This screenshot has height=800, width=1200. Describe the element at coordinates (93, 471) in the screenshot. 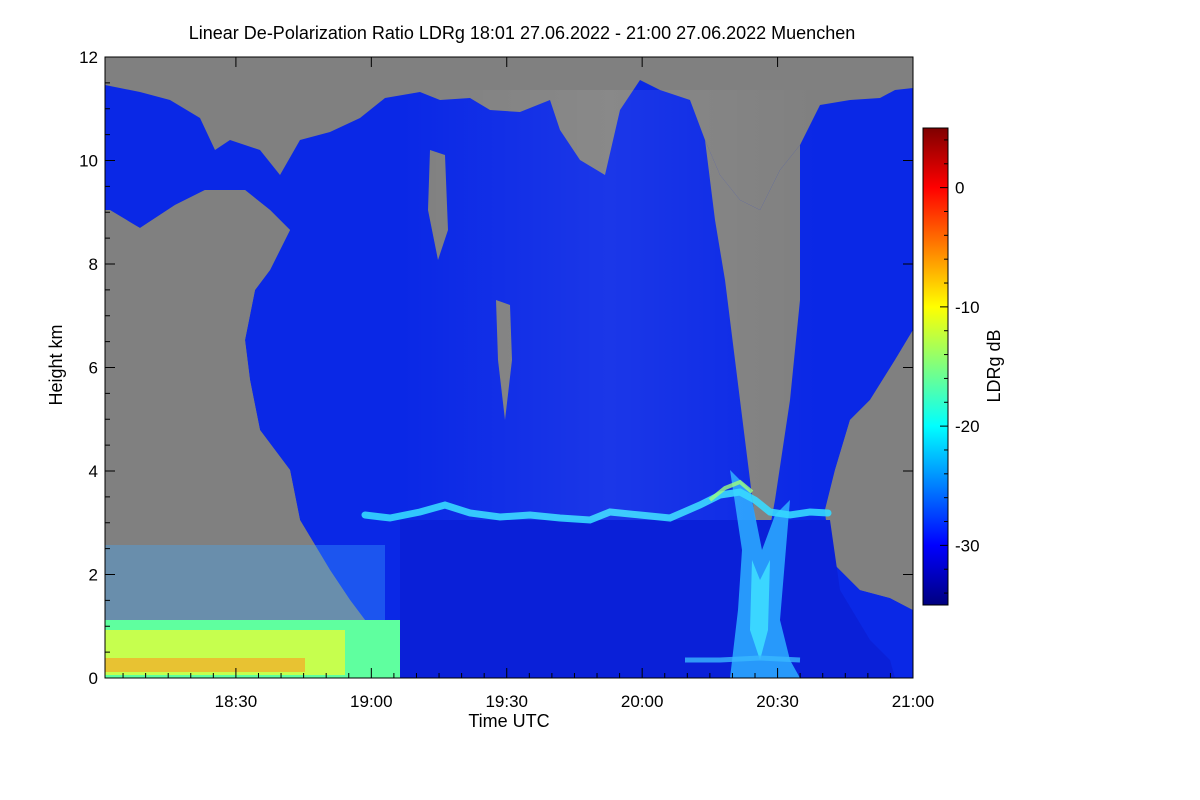

I see `y-tick-label: 4` at that location.